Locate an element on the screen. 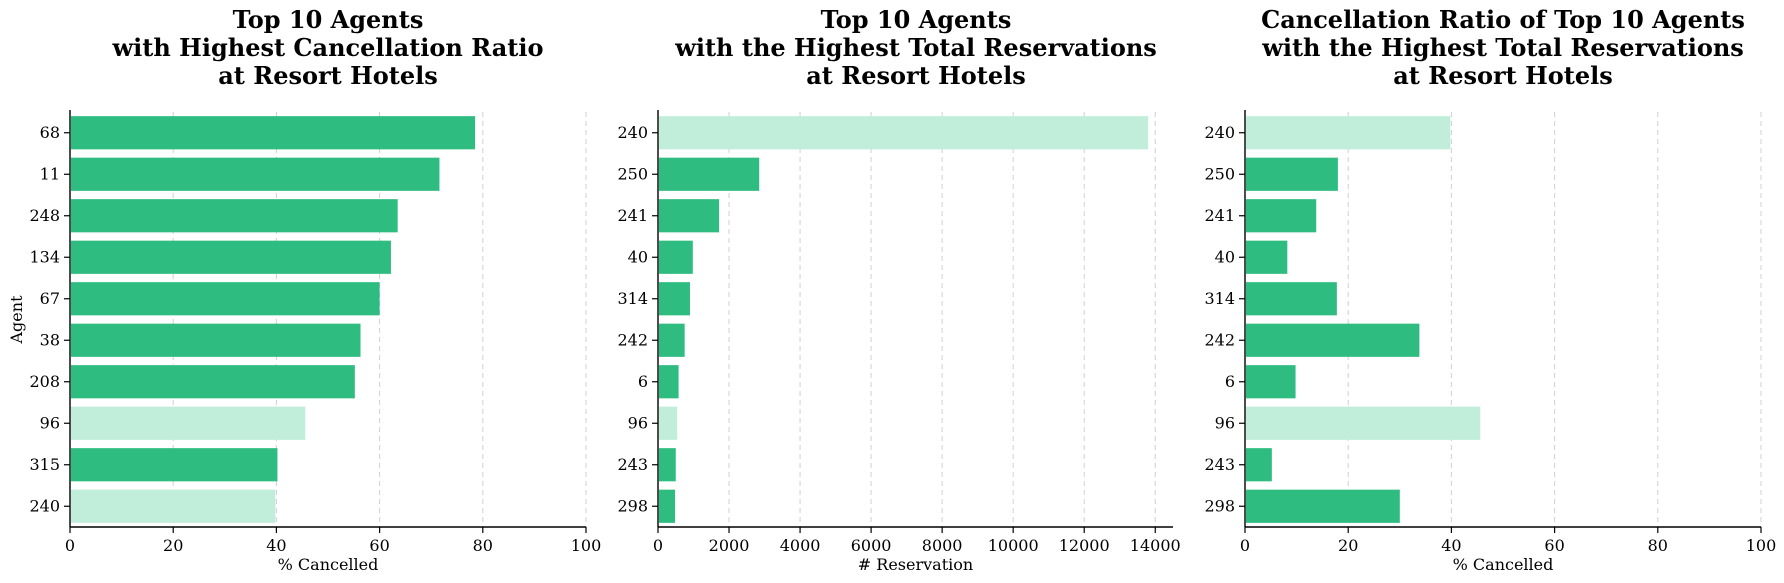 The width and height of the screenshot is (1784, 583). x-tick-label: 2000 is located at coordinates (729, 545).